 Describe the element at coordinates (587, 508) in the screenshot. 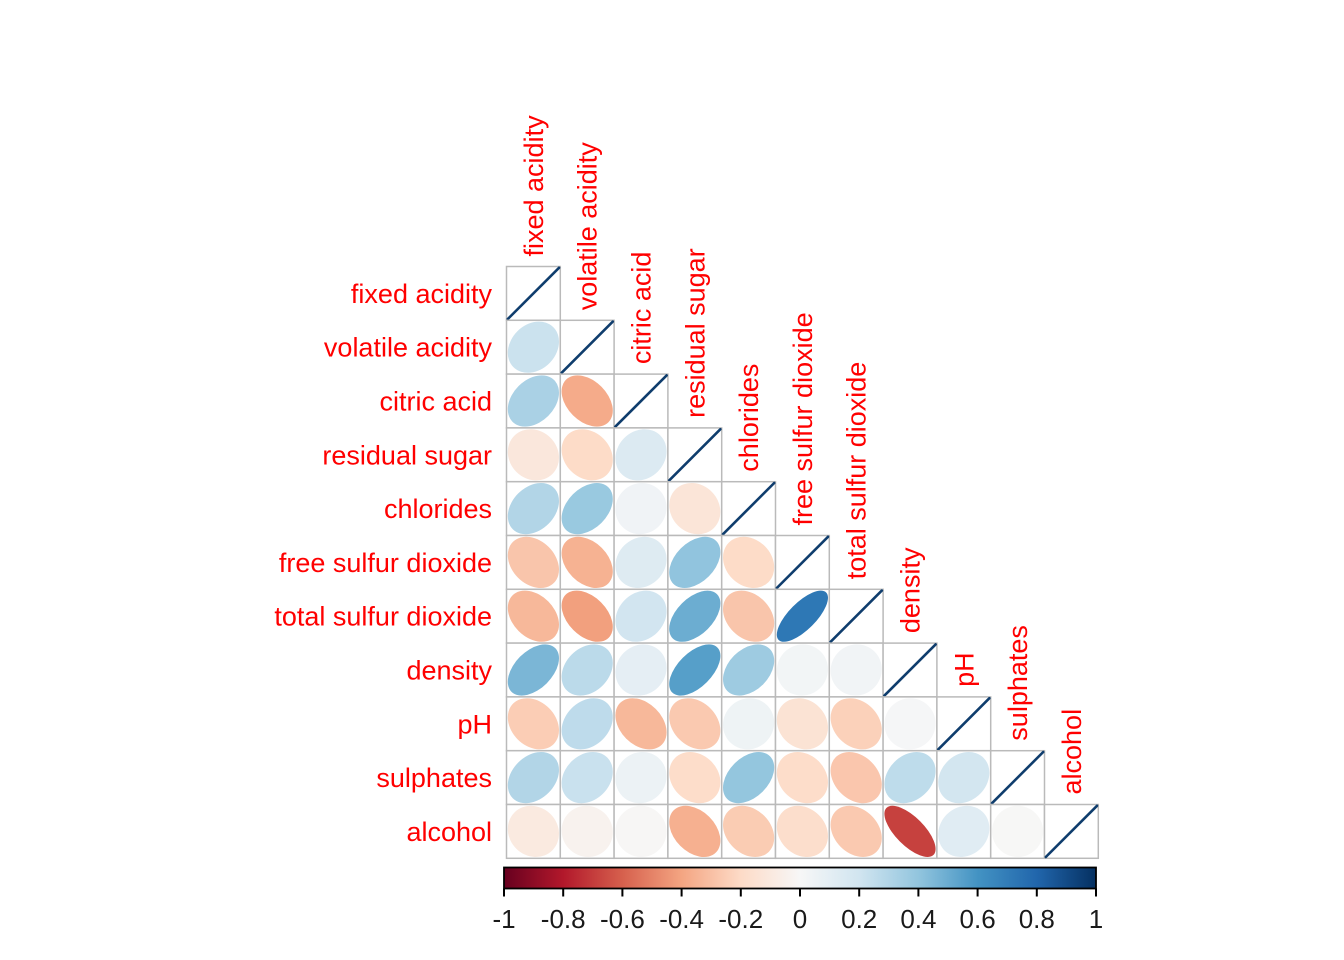

I see `corr-ellipse-chlorides-volatile-acidity` at that location.